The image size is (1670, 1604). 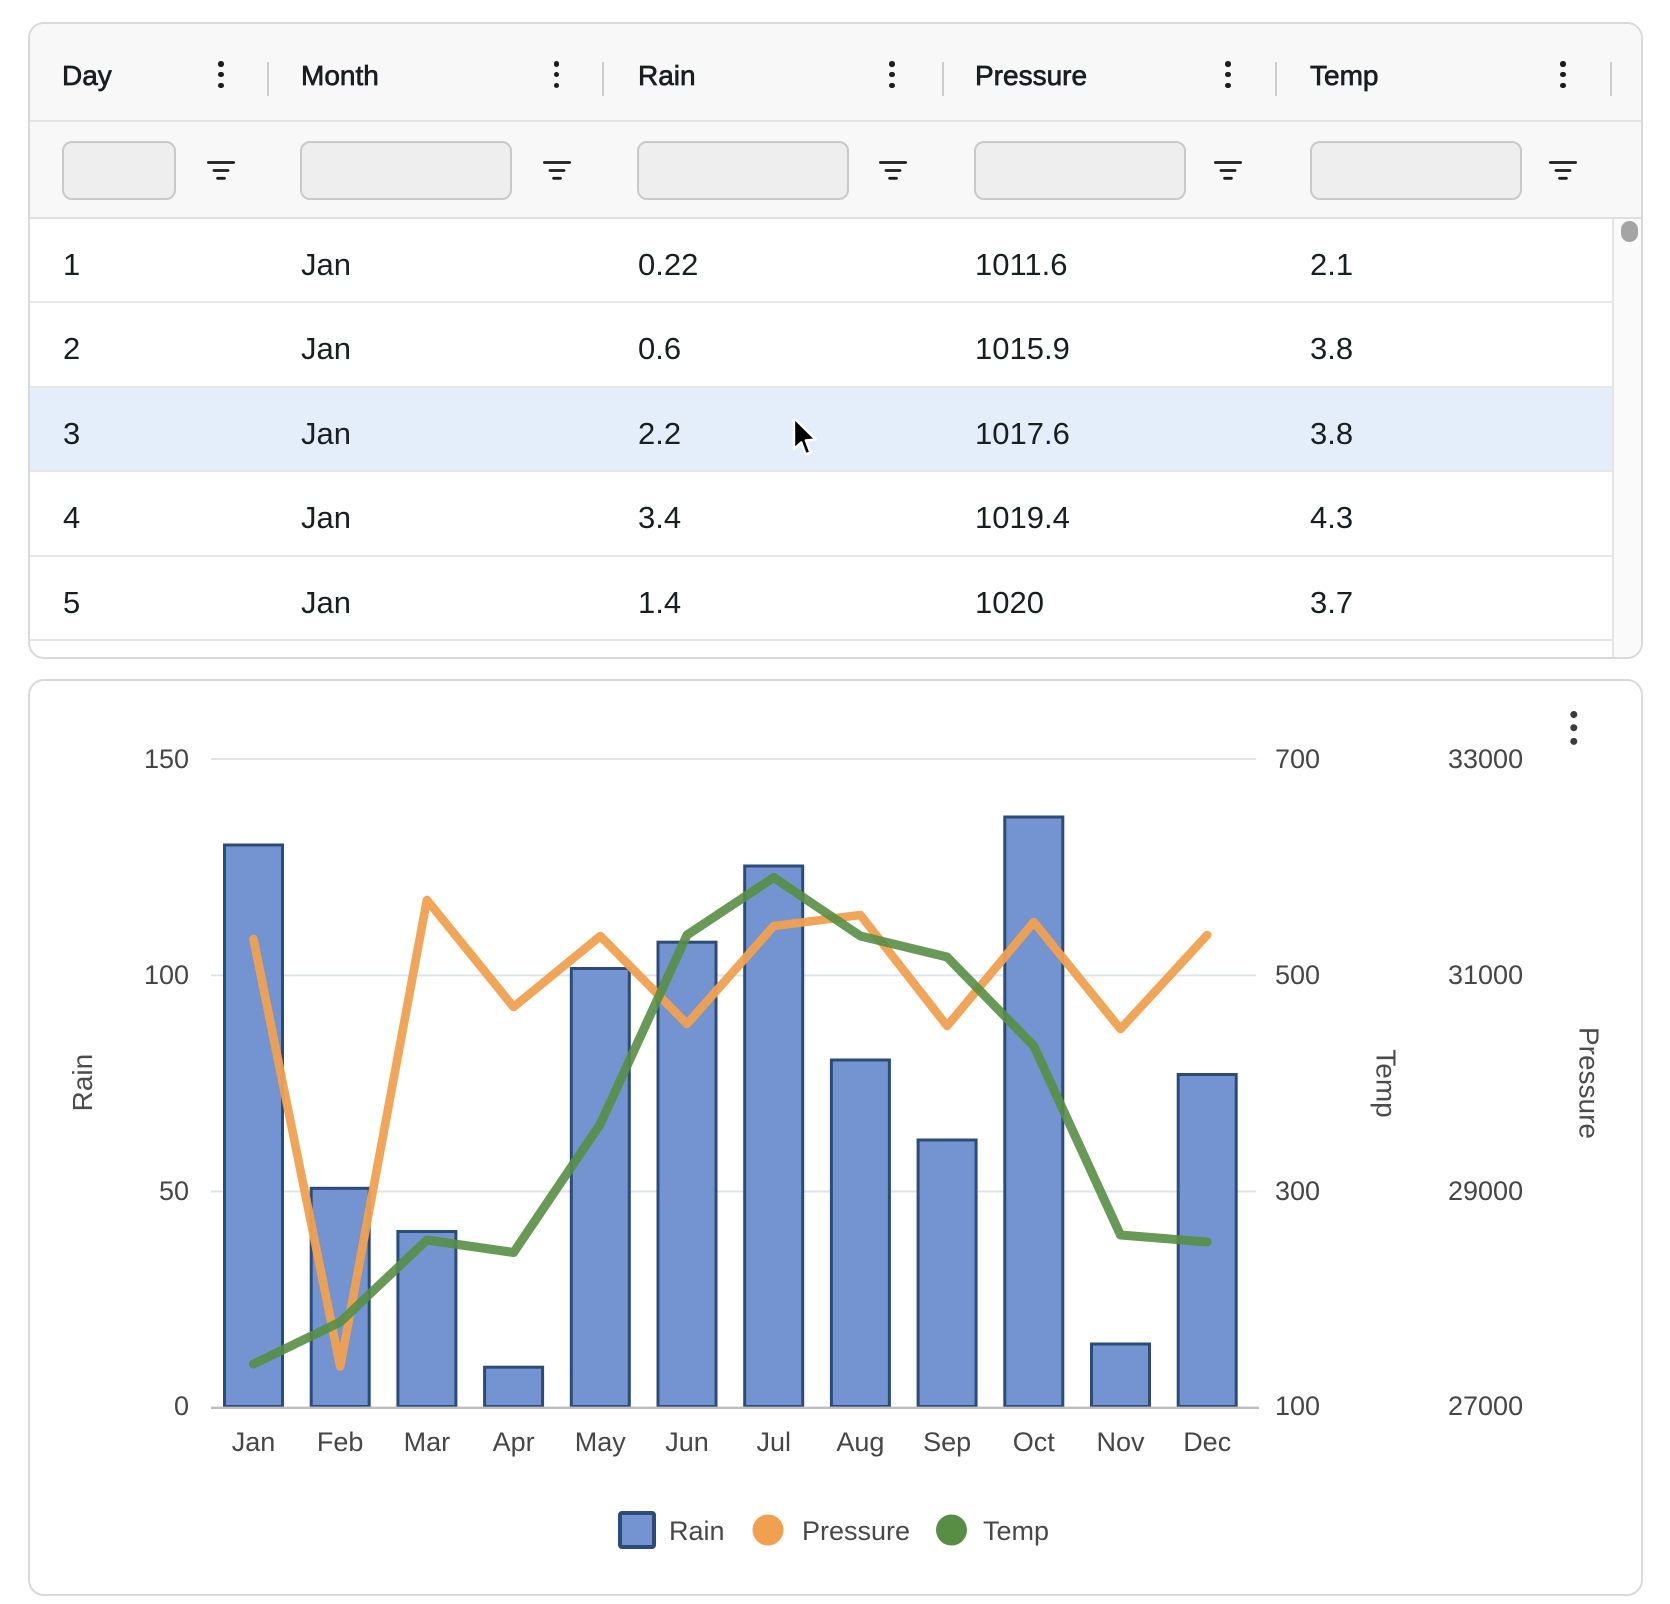 I want to click on svg-text: 27000, so click(x=1485, y=1406).